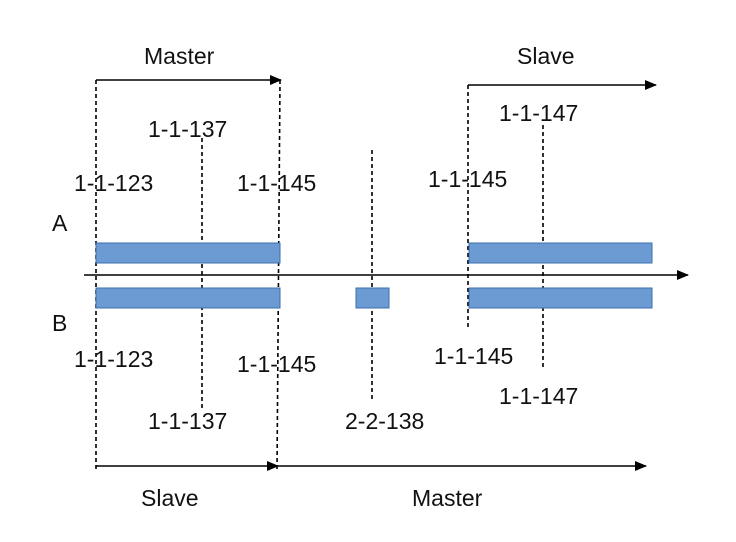  What do you see at coordinates (59, 323) in the screenshot?
I see `row-label-b: B` at bounding box center [59, 323].